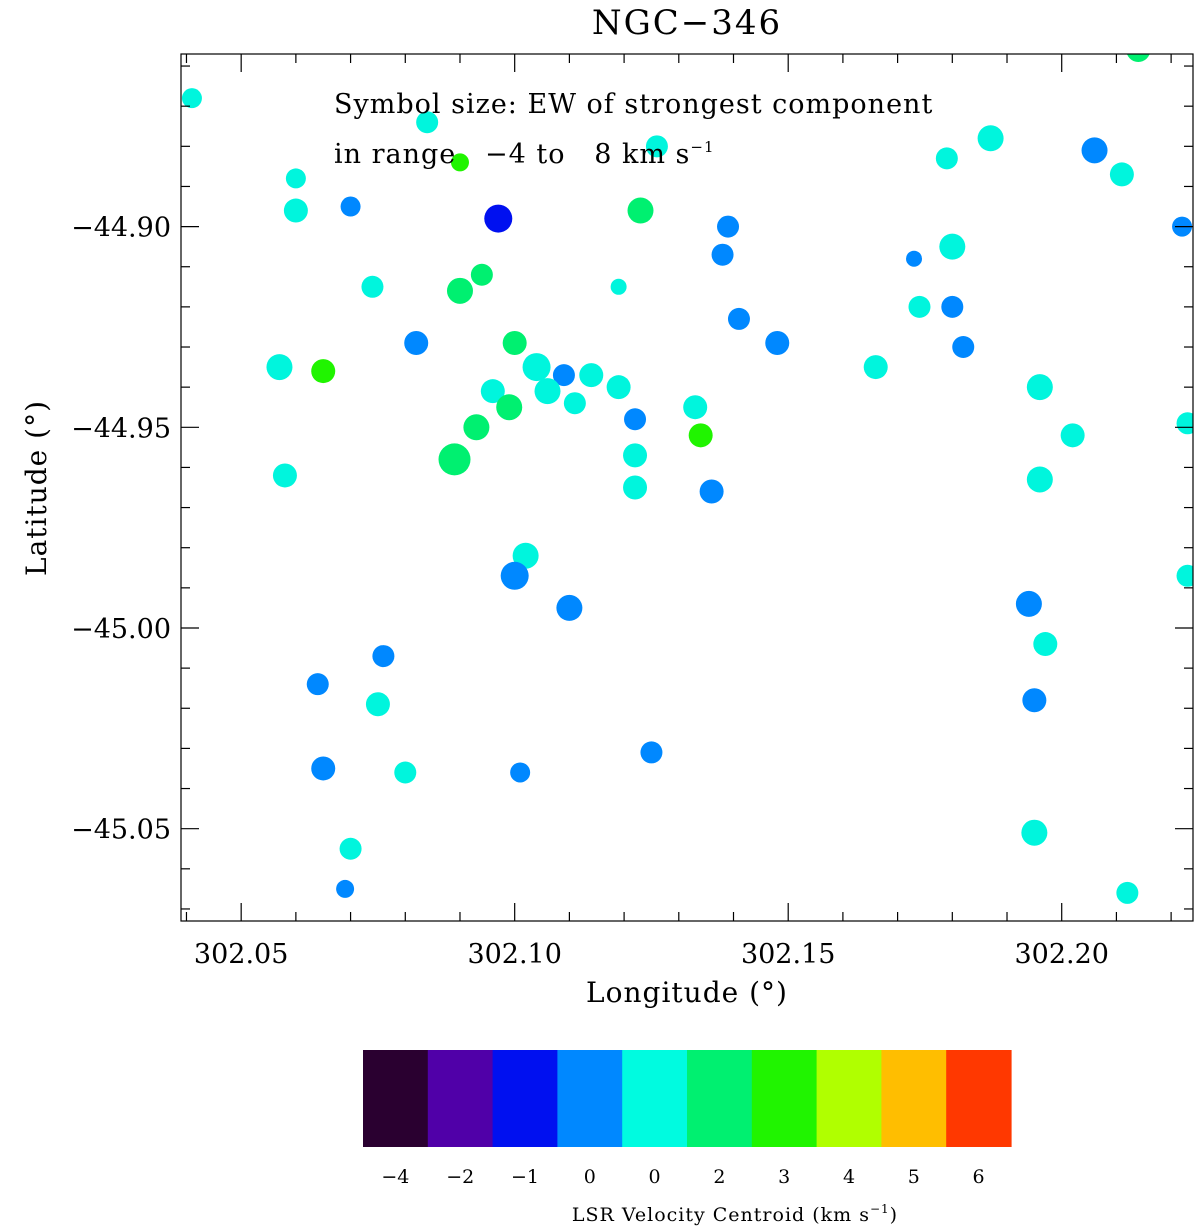 This screenshot has width=1200, height=1230. Describe the element at coordinates (979, 1177) in the screenshot. I see `colorbar-tick-label-9: 6` at that location.